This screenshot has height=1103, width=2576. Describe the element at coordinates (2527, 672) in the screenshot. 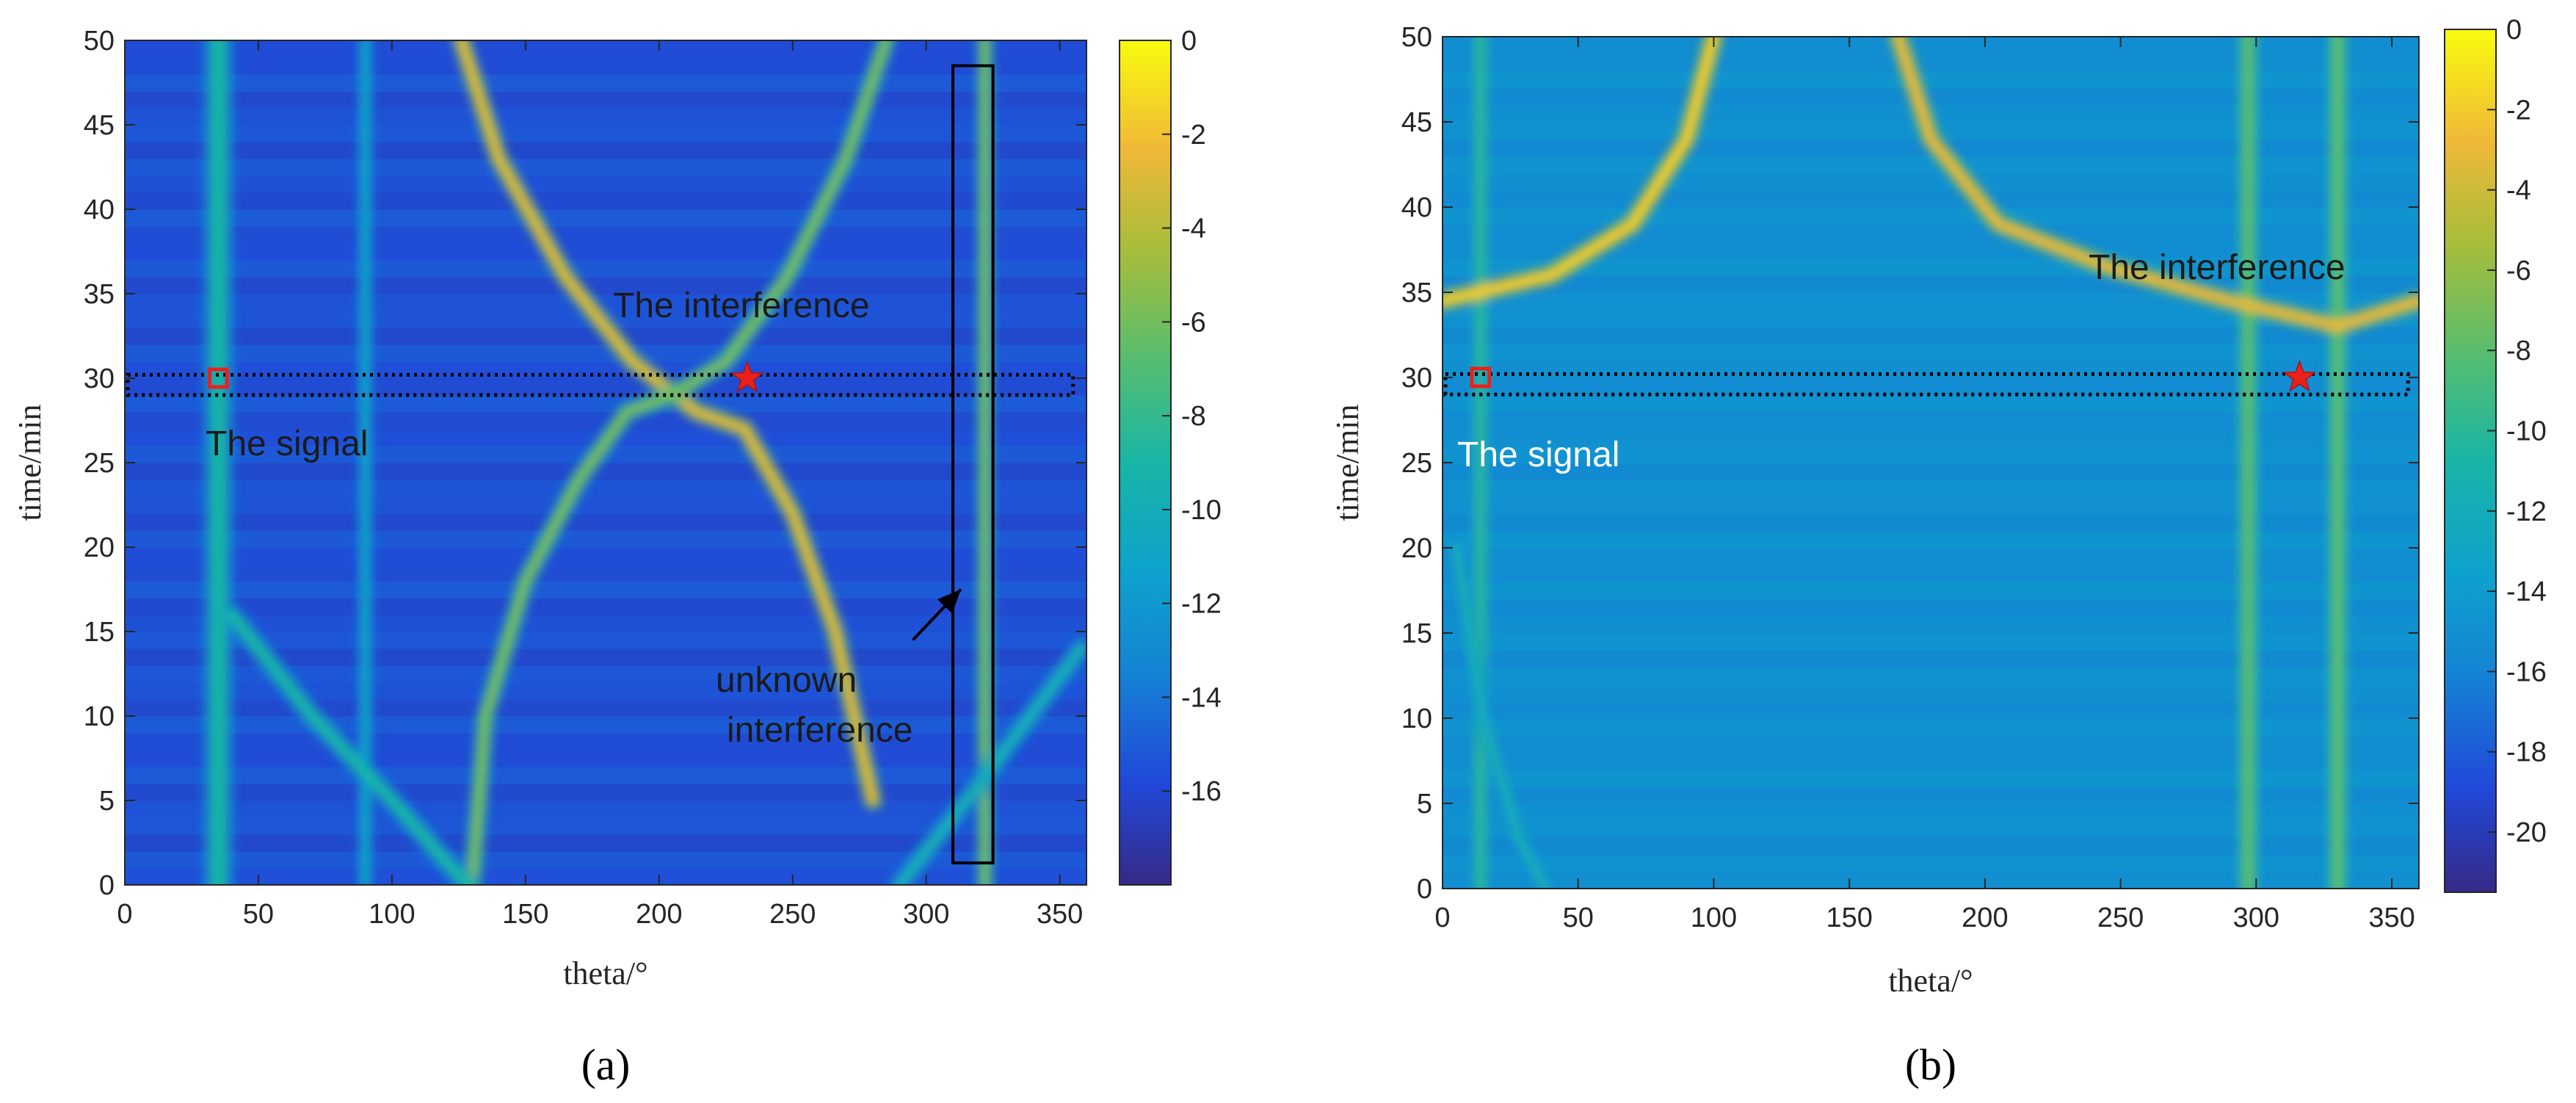

I see `colorbar-tick-label: -16` at that location.